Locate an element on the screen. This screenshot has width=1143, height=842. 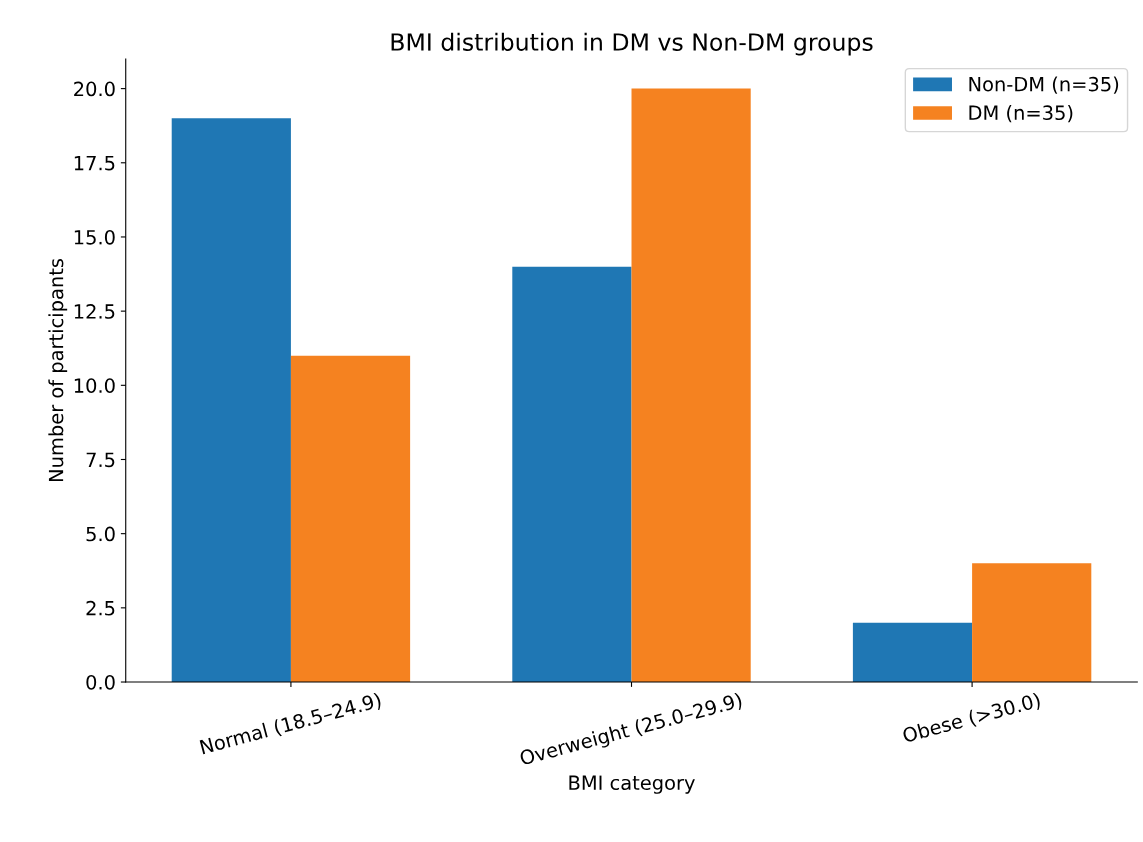
y-tick-label: 12.5 is located at coordinates (94, 311).